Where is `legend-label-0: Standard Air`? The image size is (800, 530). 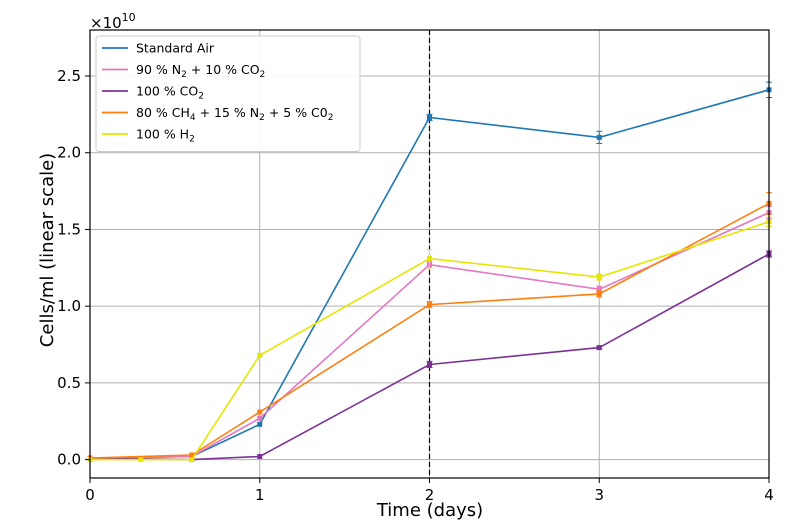 legend-label-0: Standard Air is located at coordinates (175, 48).